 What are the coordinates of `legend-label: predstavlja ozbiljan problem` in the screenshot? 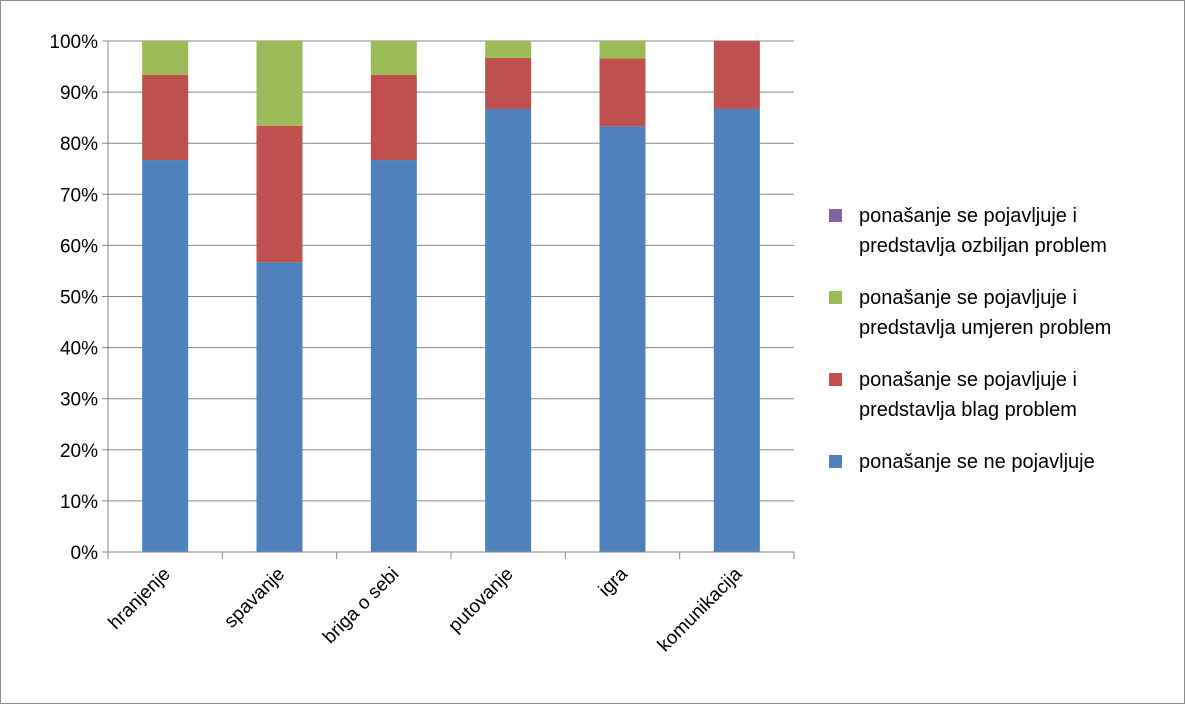 It's located at (983, 246).